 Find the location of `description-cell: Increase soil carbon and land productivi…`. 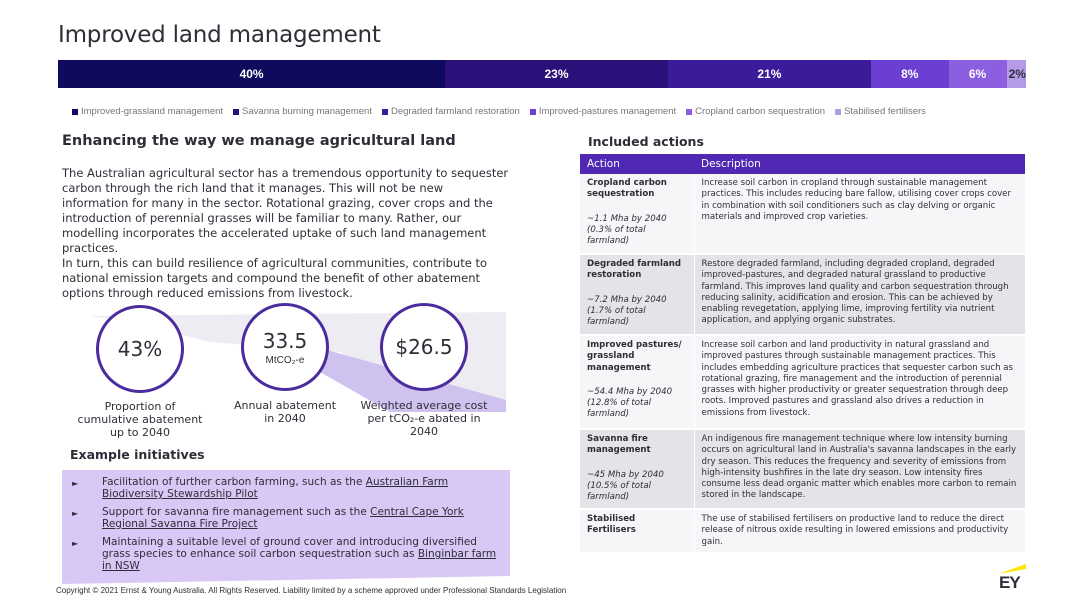

description-cell: Increase soil carbon and land productivi… is located at coordinates (859, 382).